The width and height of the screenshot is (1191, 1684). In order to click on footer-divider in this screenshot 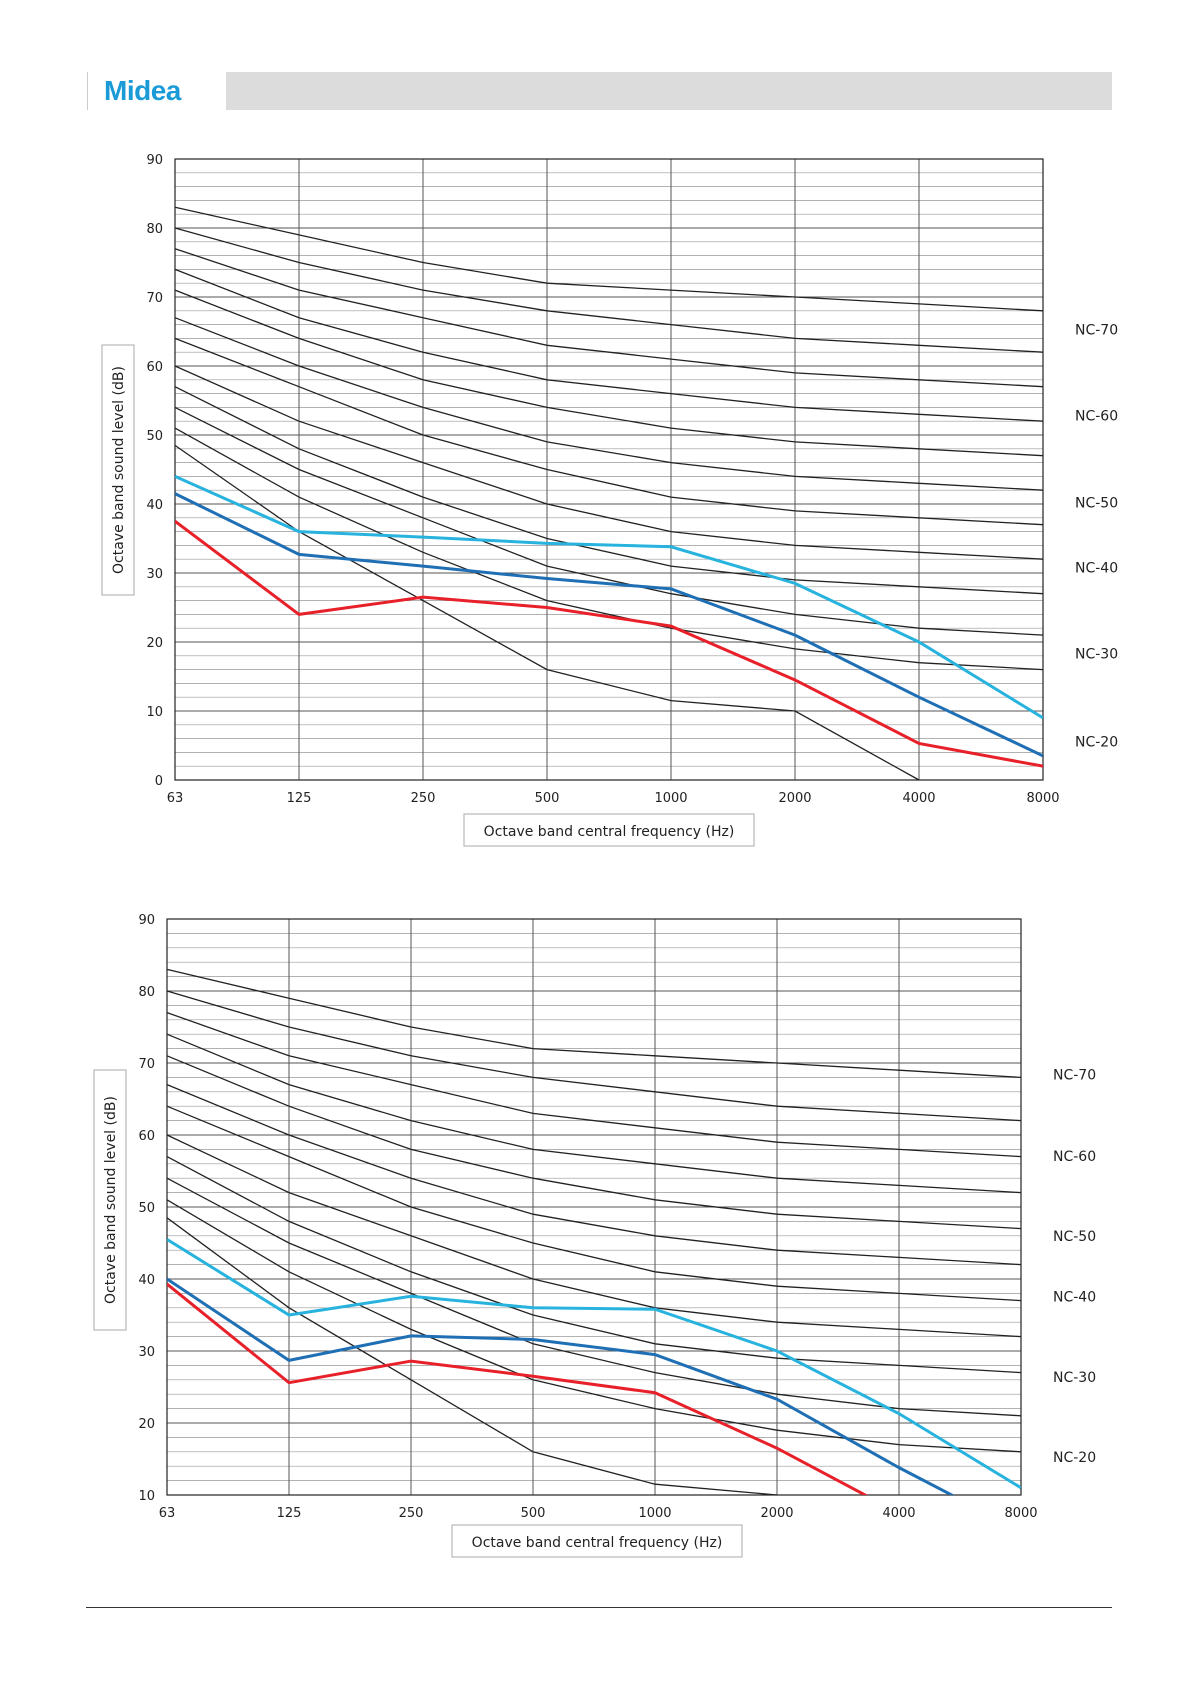, I will do `click(599, 1607)`.